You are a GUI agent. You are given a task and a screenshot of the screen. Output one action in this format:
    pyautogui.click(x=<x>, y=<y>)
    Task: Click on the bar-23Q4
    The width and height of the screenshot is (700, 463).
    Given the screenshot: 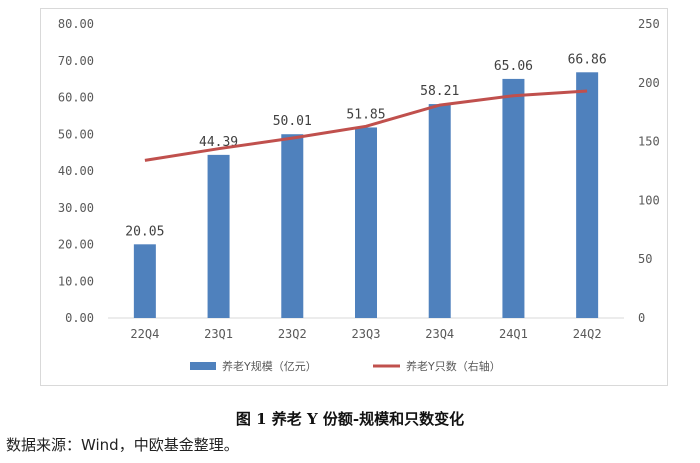 What is the action you would take?
    pyautogui.click(x=439, y=211)
    